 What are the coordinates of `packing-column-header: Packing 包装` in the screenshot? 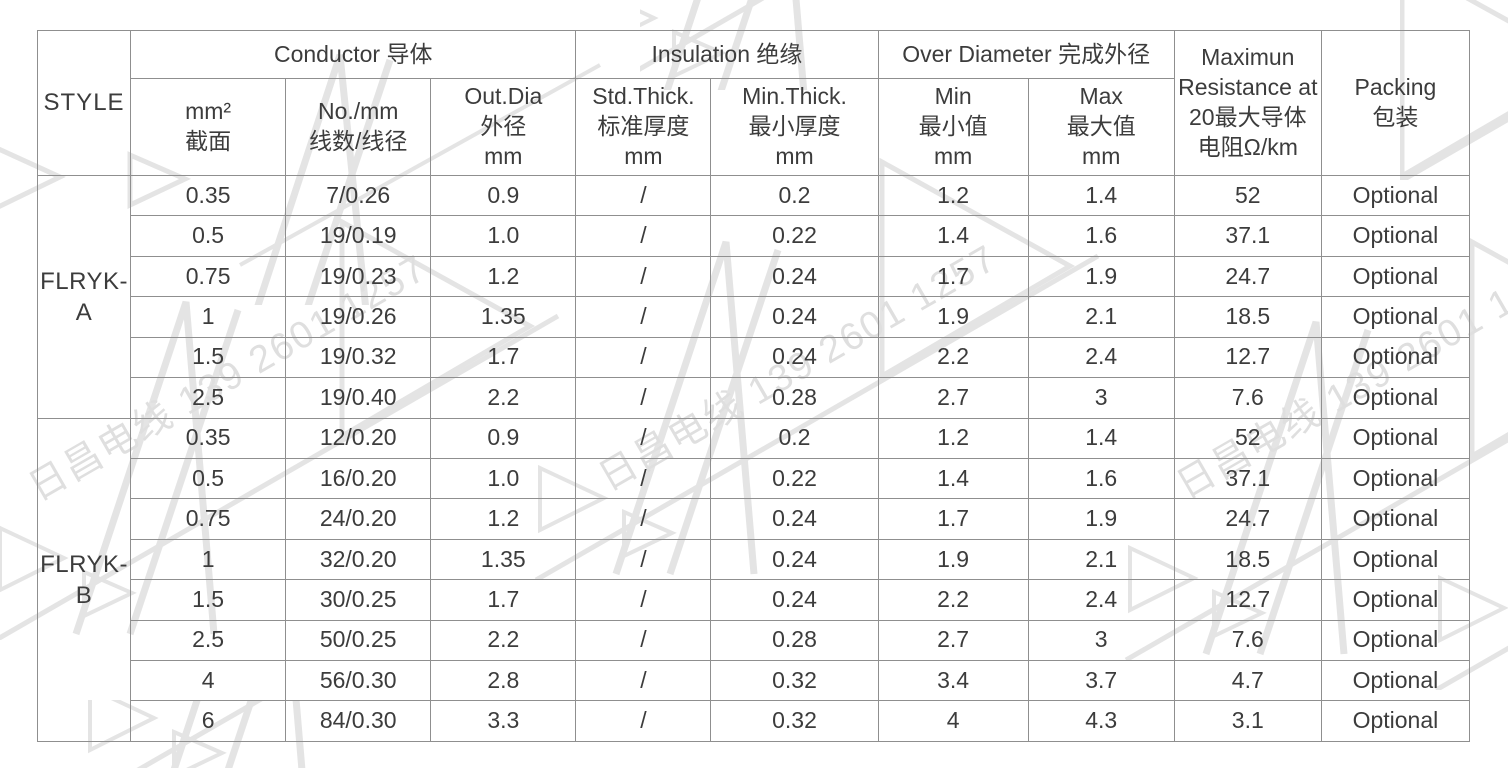 It's located at (1395, 103).